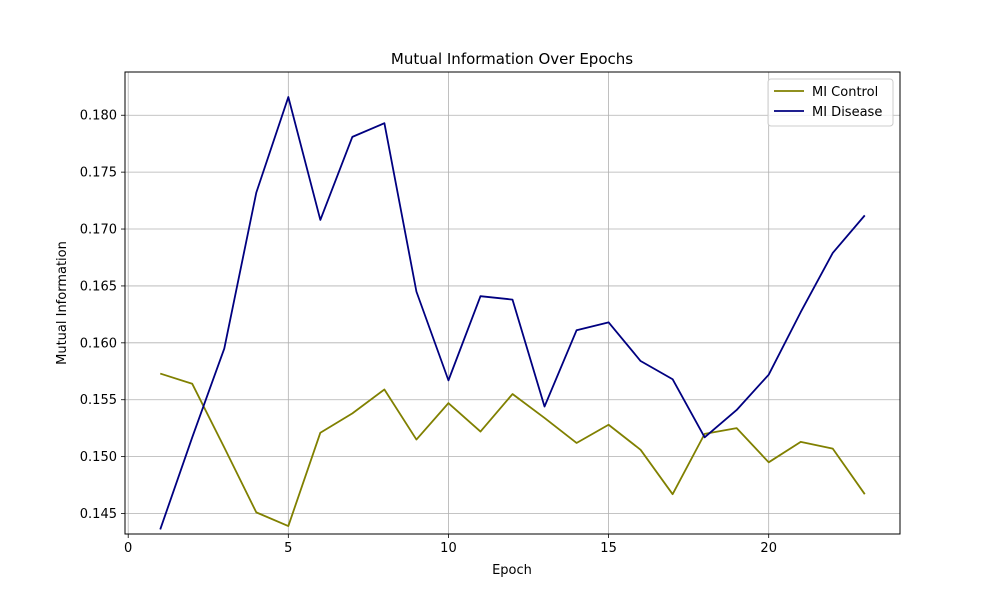 This screenshot has width=1000, height=600. Describe the element at coordinates (288, 548) in the screenshot. I see `x-tick-label: 5` at that location.